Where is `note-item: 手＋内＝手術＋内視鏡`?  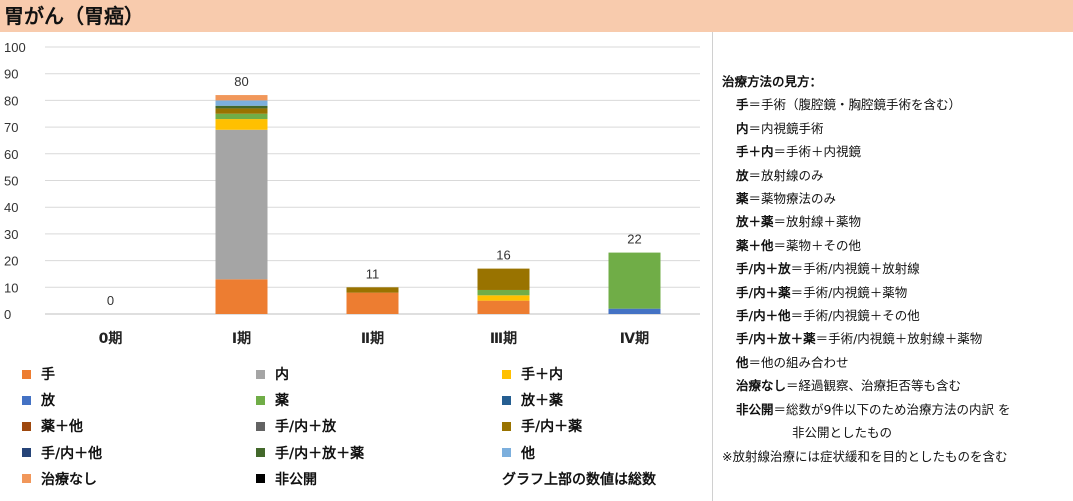
note-item: 手＋内＝手術＋内視鏡 is located at coordinates (894, 151).